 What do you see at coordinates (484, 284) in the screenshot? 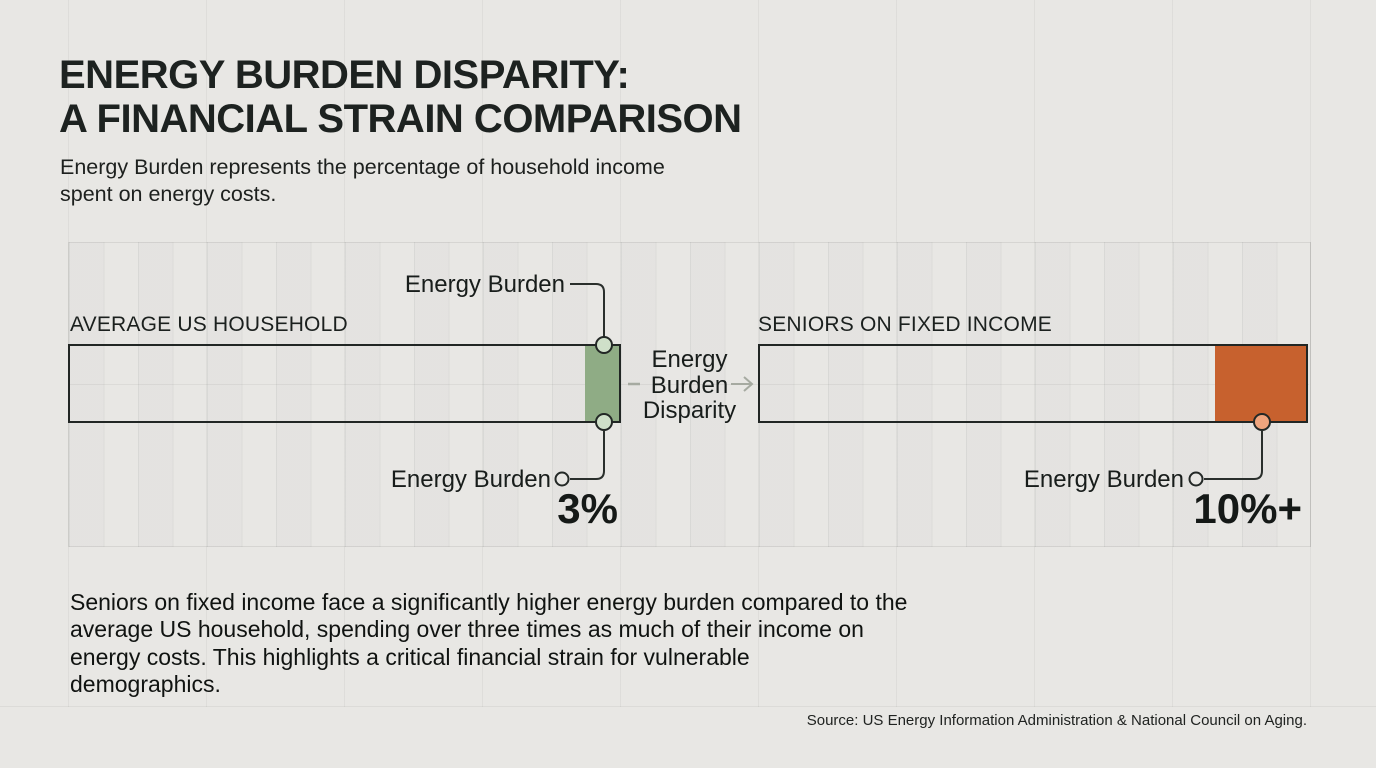
I see `left-top-callout-label: Energy Burden` at bounding box center [484, 284].